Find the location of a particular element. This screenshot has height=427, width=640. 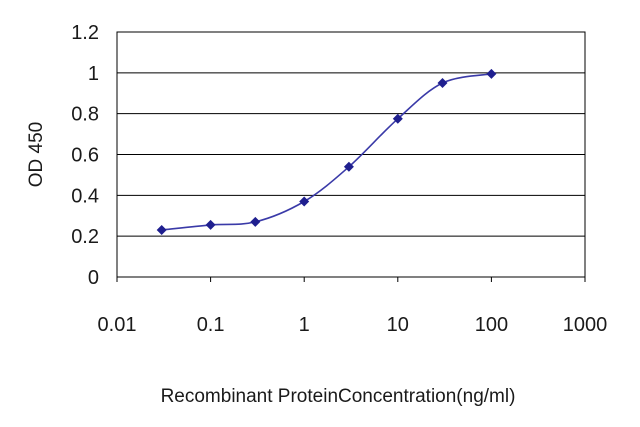

x-tick-marks is located at coordinates (351, 279).